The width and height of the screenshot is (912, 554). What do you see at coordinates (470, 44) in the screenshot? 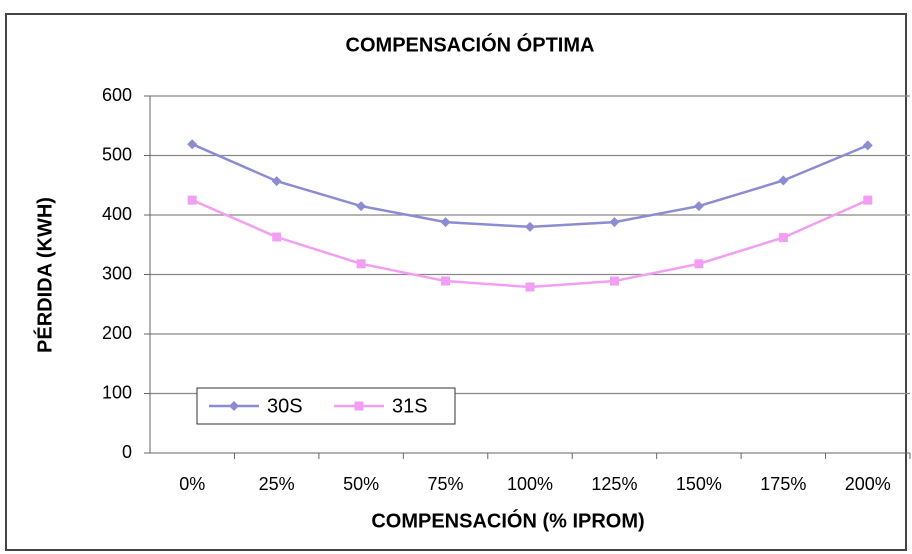
I see `chart-title: COMPENSACIÓN ÓPTIMA` at bounding box center [470, 44].